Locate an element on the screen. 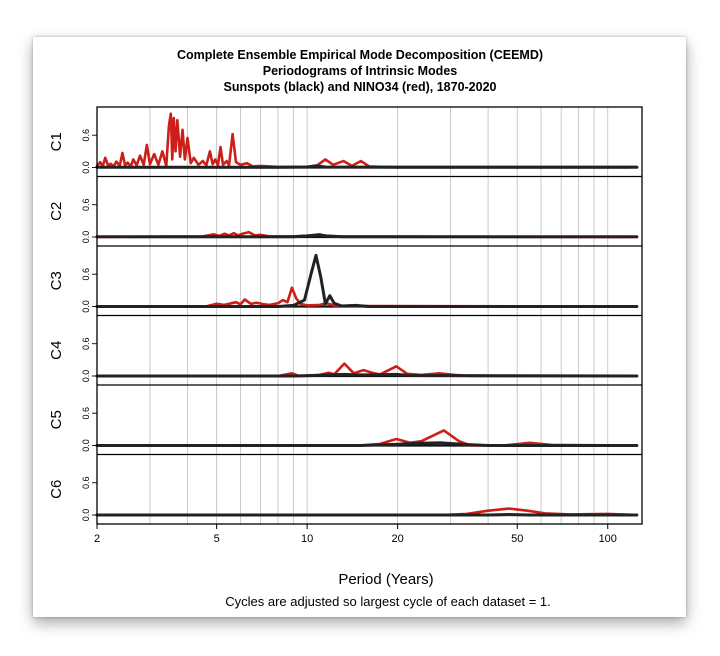  panel-label: C4 is located at coordinates (56, 350).